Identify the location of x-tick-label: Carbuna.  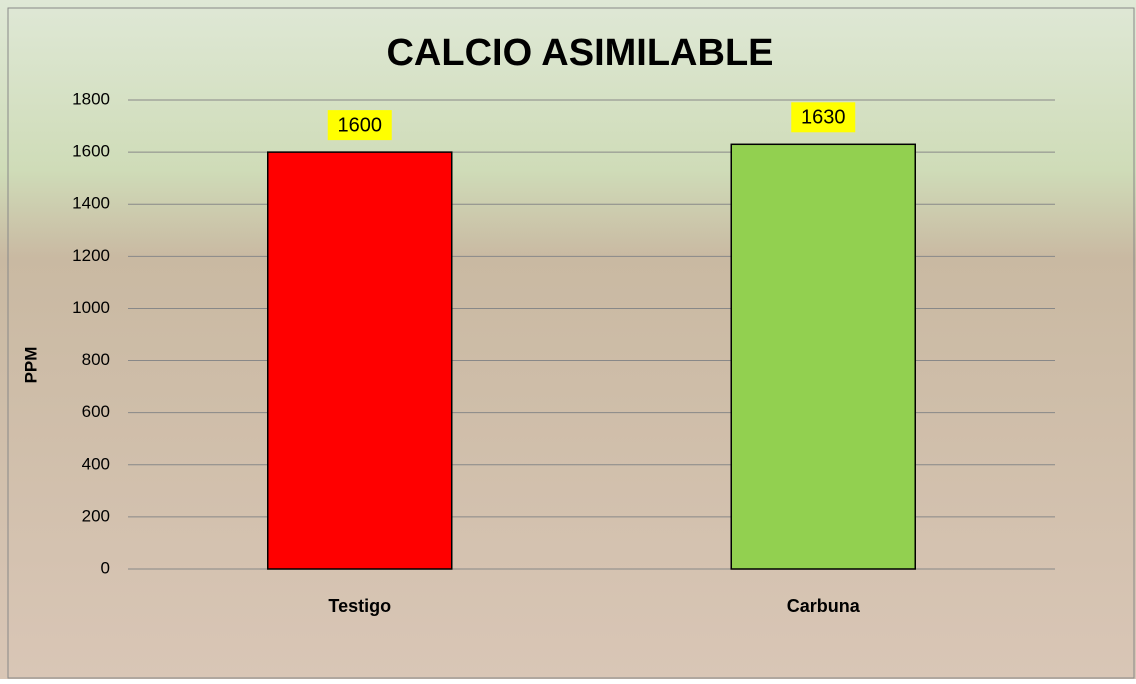
(824, 606).